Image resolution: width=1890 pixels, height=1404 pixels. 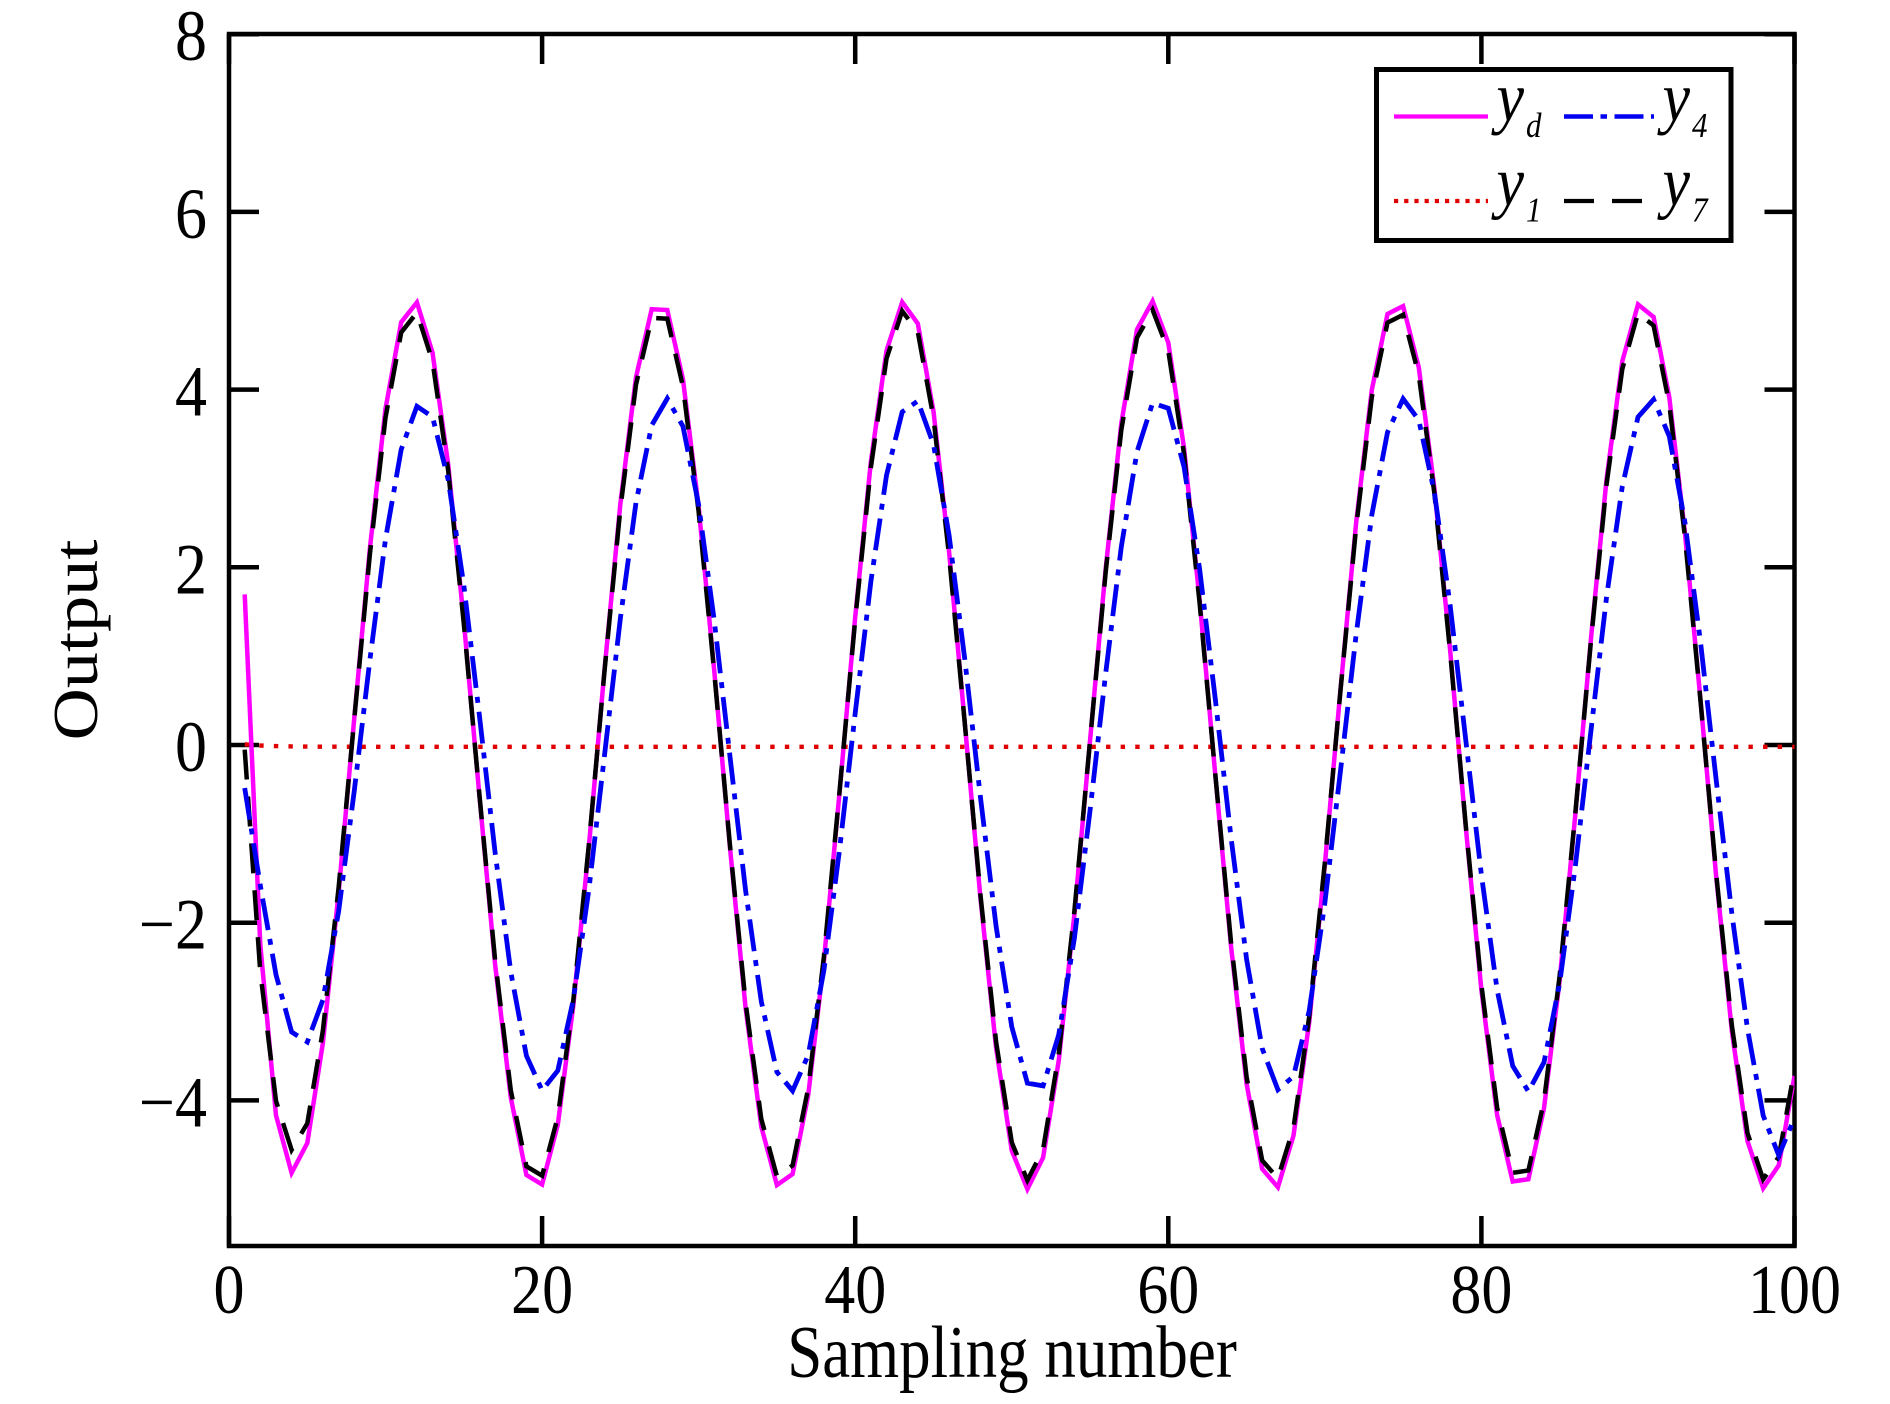 What do you see at coordinates (1168, 1290) in the screenshot?
I see `svg-text: 60` at bounding box center [1168, 1290].